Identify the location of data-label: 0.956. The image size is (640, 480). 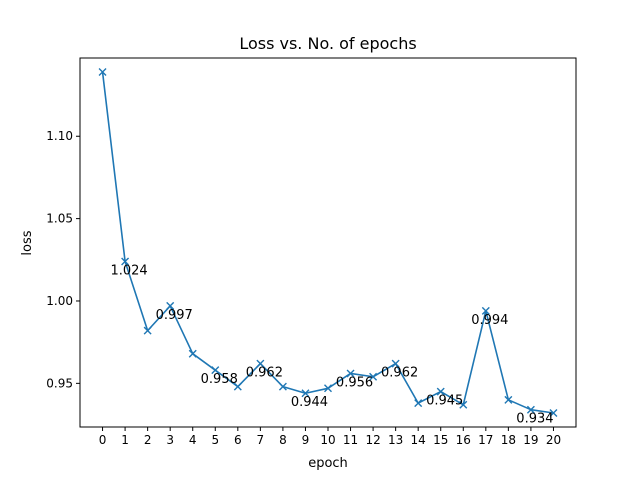
(354, 382).